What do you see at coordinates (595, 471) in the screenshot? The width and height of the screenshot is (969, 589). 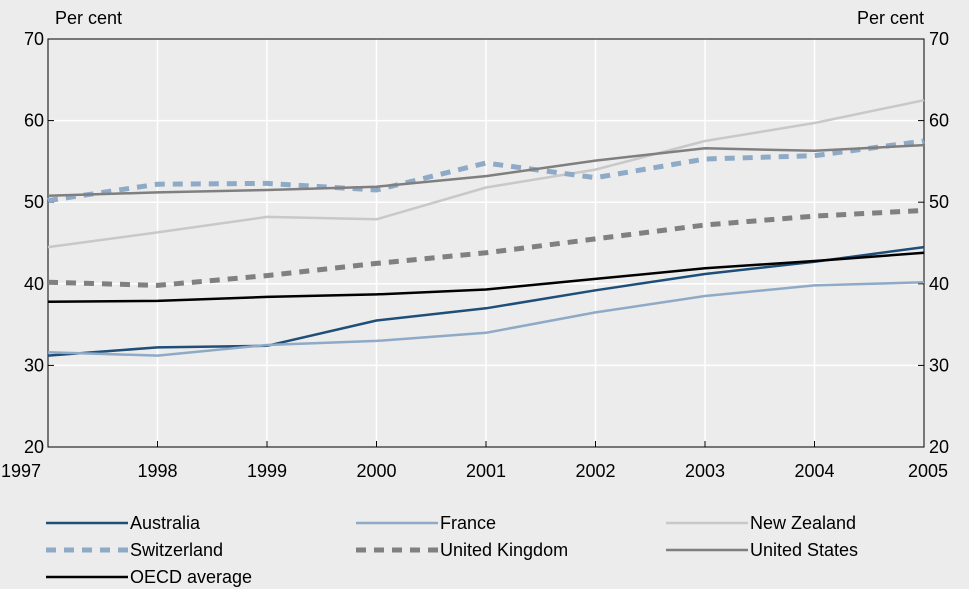 I see `x-tick-label: 2002` at bounding box center [595, 471].